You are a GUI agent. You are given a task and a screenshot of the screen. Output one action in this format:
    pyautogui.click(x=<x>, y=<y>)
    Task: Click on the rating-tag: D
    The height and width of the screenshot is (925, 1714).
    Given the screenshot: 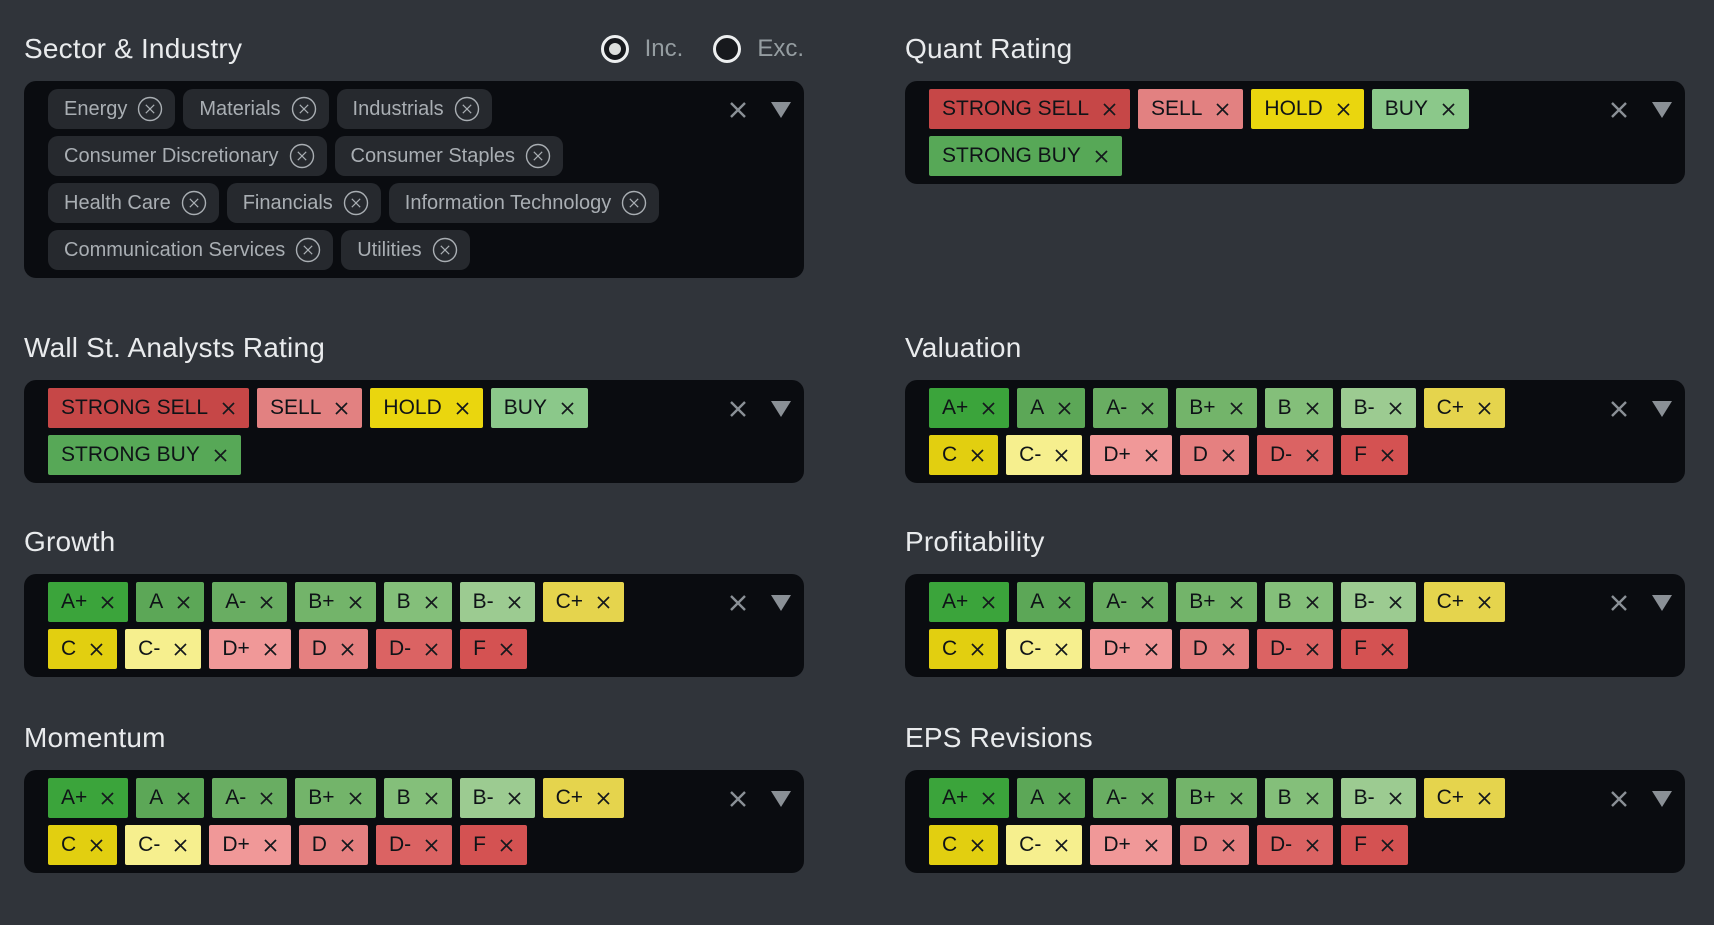 What is the action you would take?
    pyautogui.click(x=1214, y=845)
    